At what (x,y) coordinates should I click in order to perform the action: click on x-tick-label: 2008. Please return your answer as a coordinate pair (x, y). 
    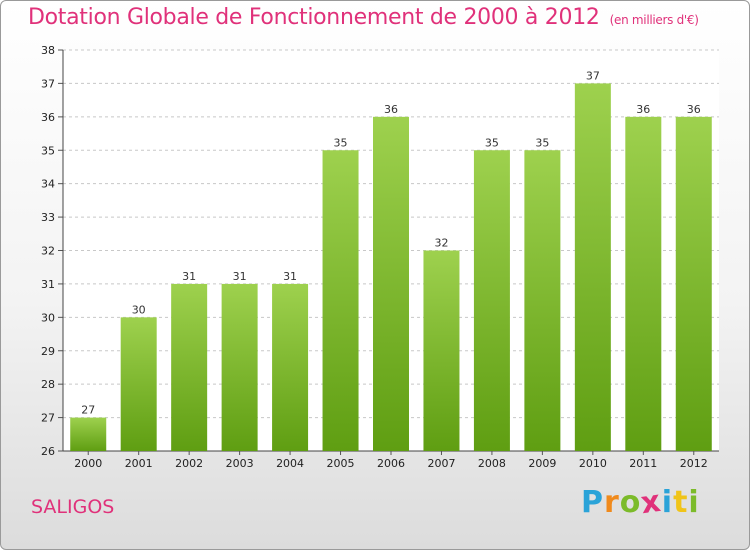
    Looking at the image, I should click on (492, 463).